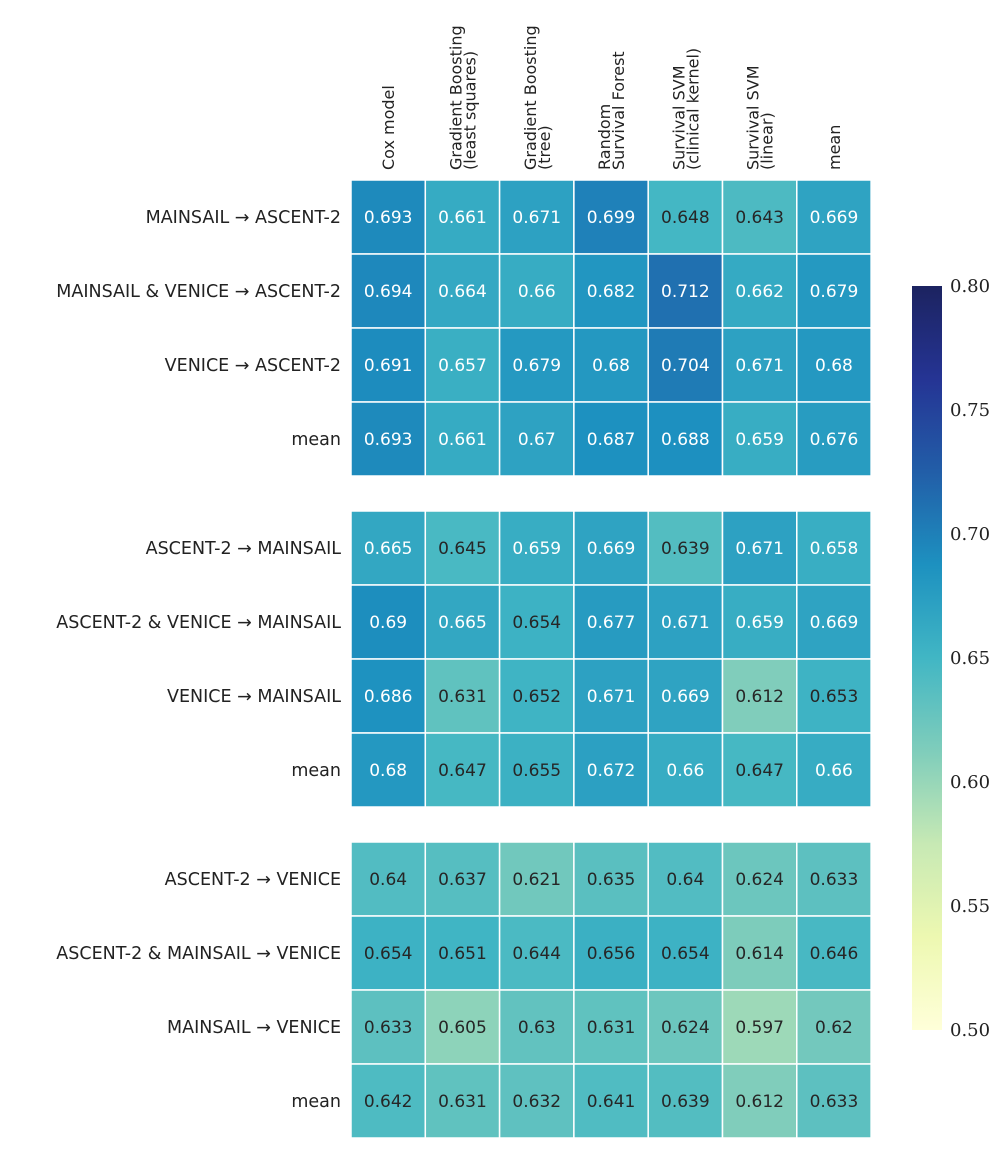 Image resolution: width=1000 pixels, height=1162 pixels. Describe the element at coordinates (767, 141) in the screenshot. I see `column-label-line: (linear)` at that location.